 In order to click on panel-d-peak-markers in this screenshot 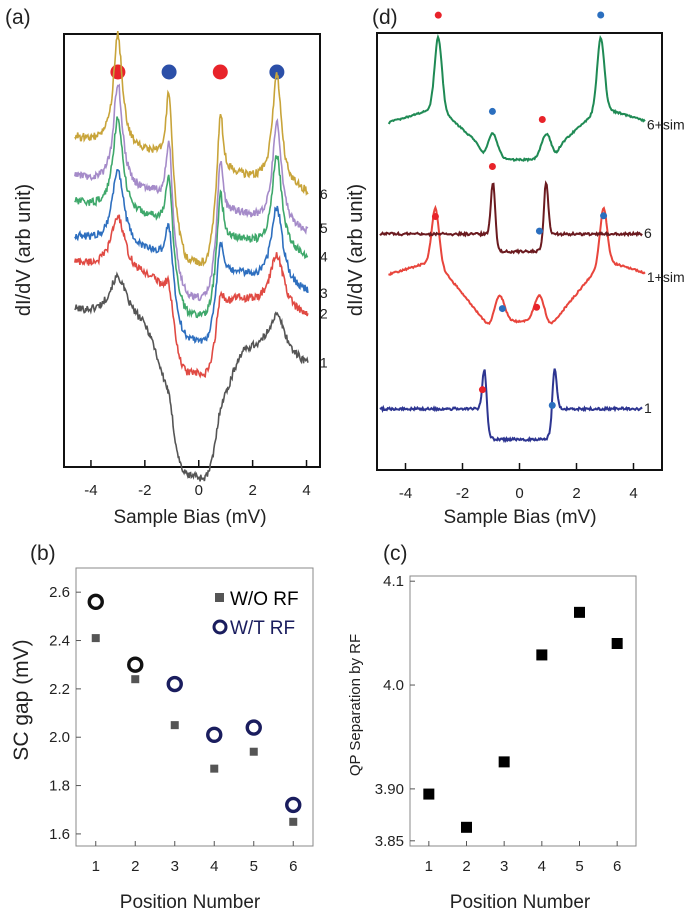, I will do `click(519, 210)`.